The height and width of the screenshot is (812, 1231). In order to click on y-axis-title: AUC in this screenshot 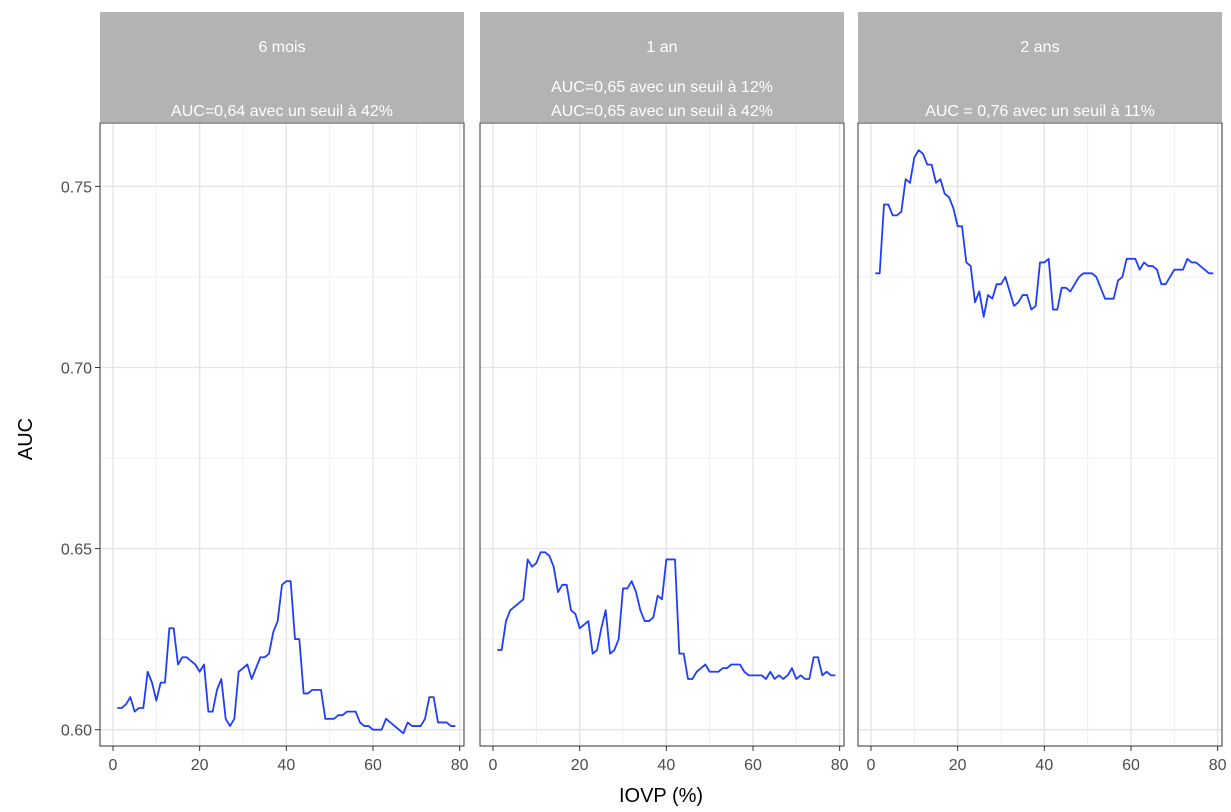, I will do `click(26, 439)`.